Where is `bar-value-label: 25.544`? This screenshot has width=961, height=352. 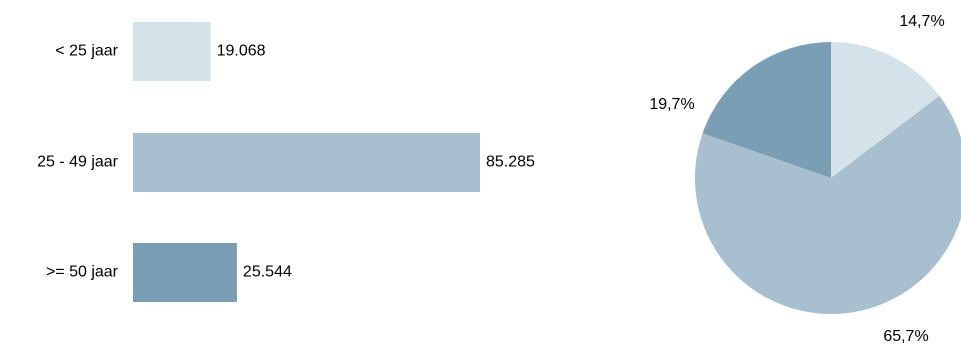
bar-value-label: 25.544 is located at coordinates (267, 272).